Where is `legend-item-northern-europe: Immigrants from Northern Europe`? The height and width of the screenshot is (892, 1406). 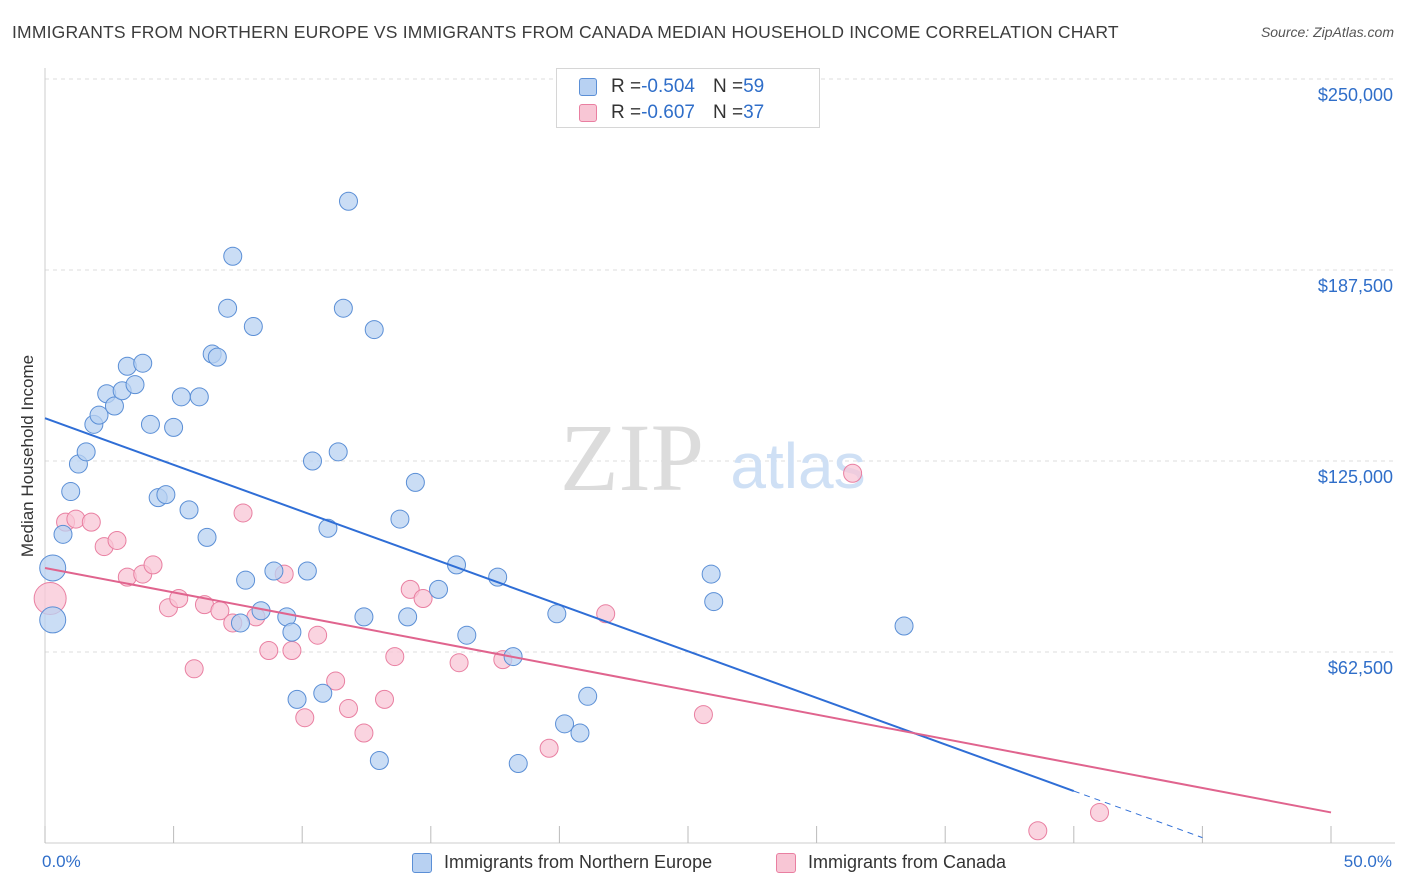
legend-item-northern-europe: Immigrants from Northern Europe is located at coordinates (562, 862).